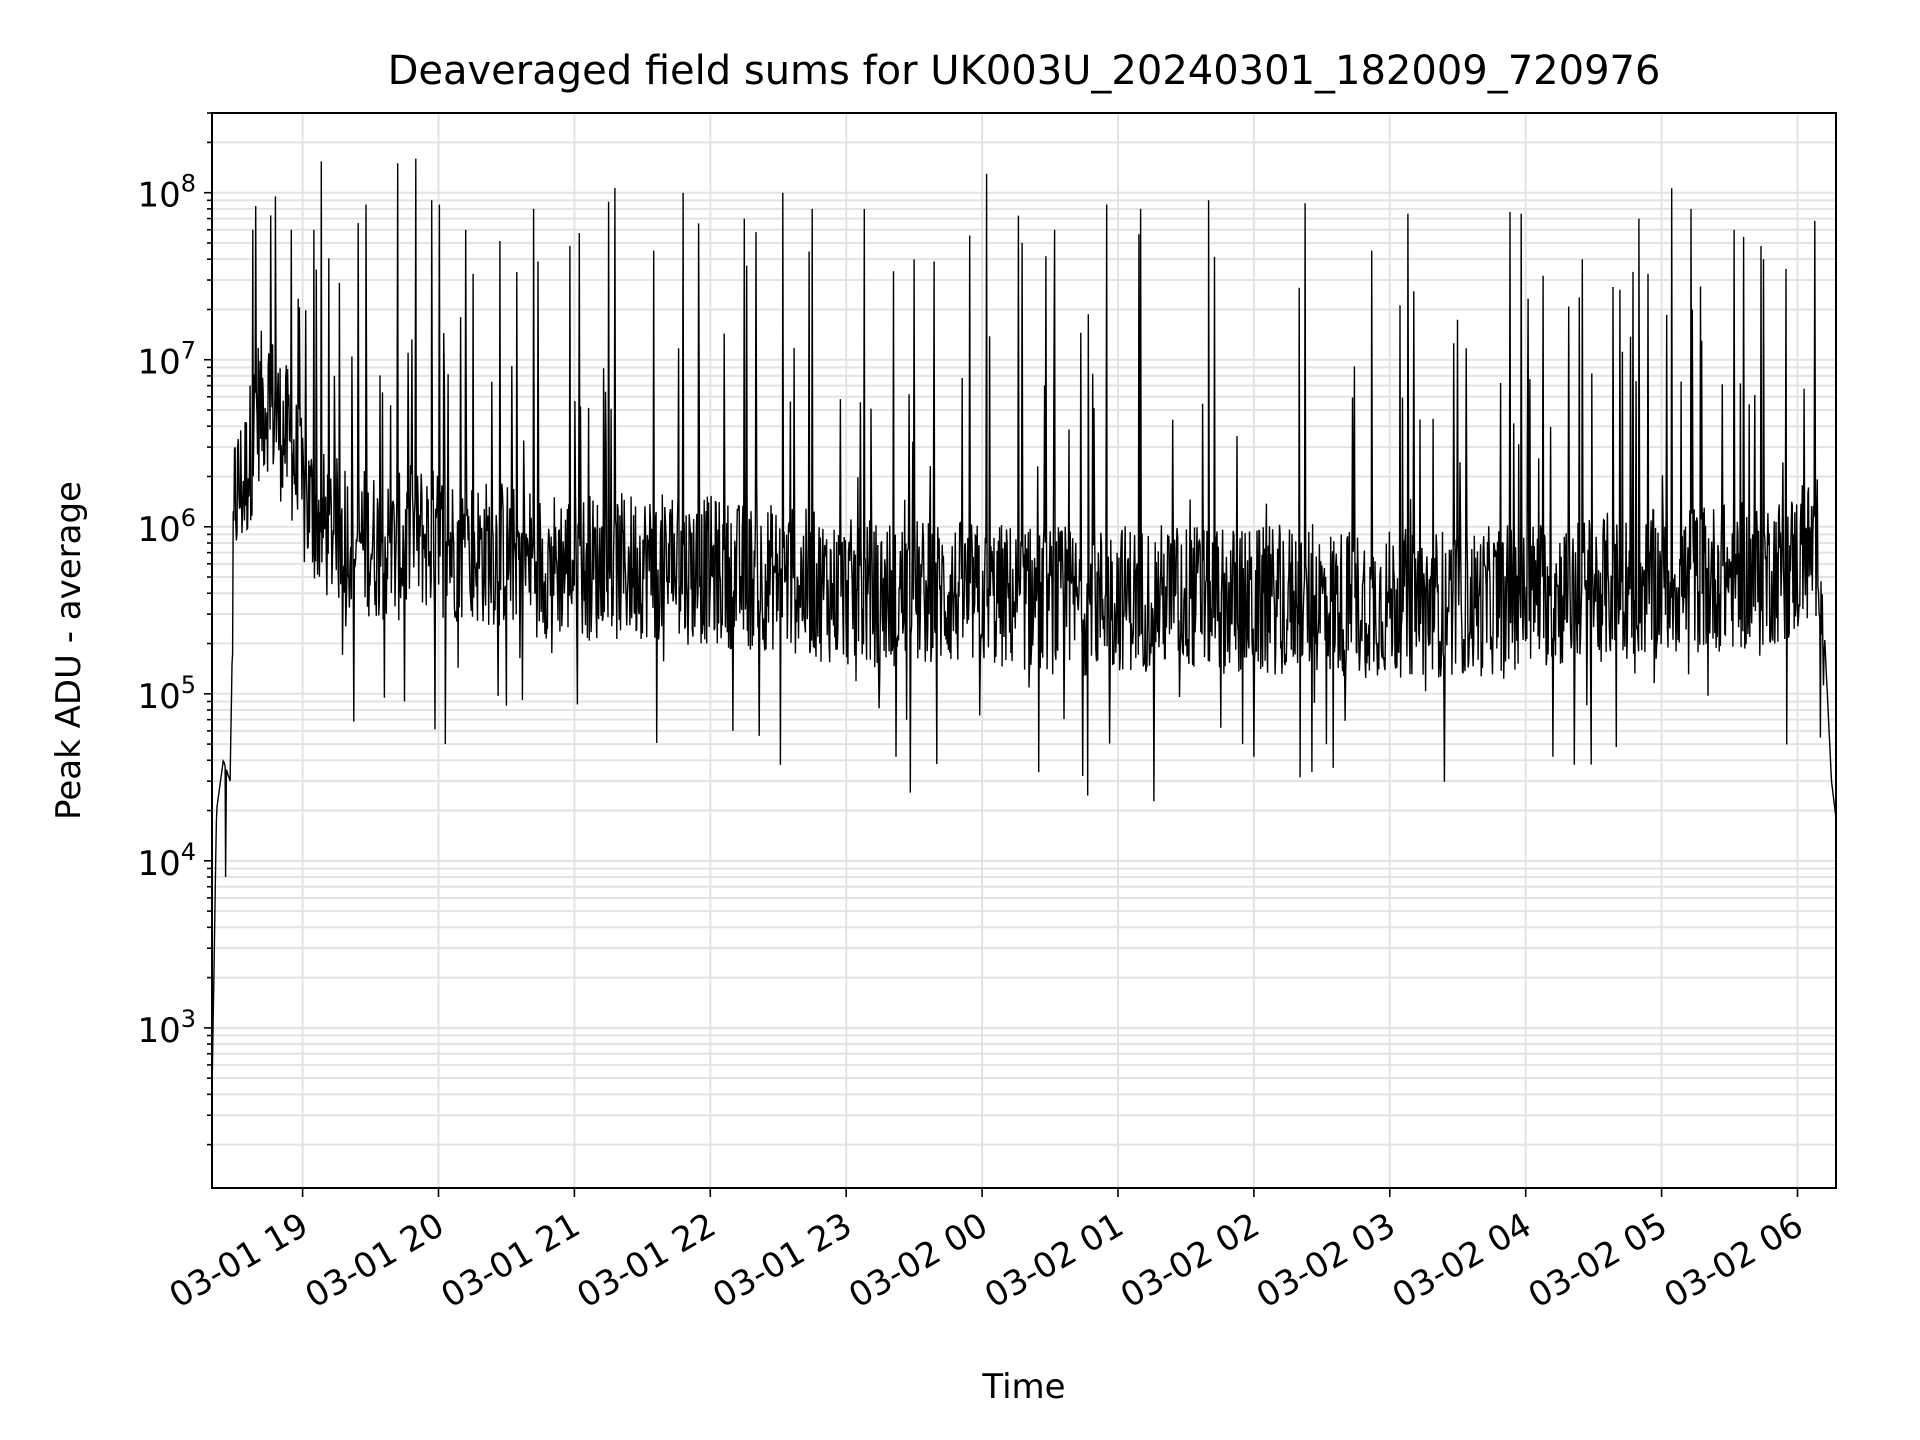 Image resolution: width=1920 pixels, height=1440 pixels. I want to click on y-tick-label: 10⁴, so click(166, 861).